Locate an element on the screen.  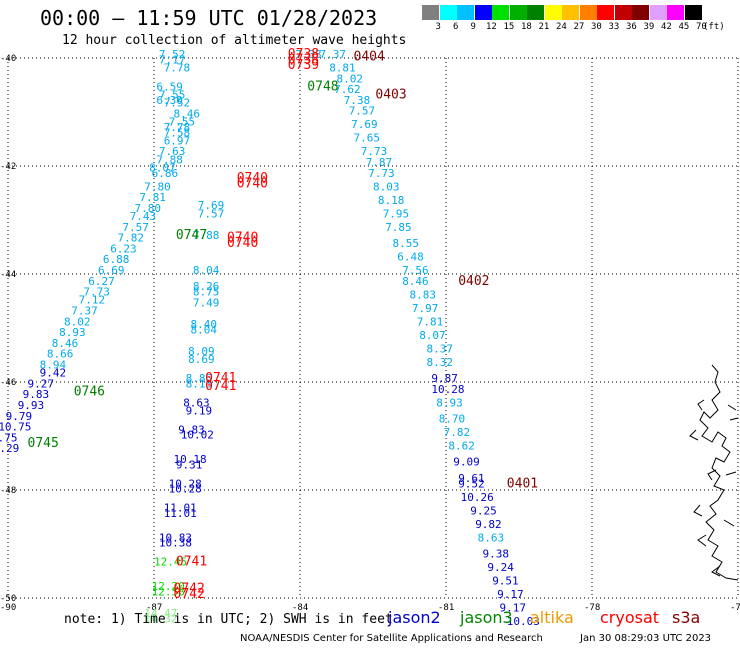
lat-tick-label: -46 is located at coordinates (8, 383).